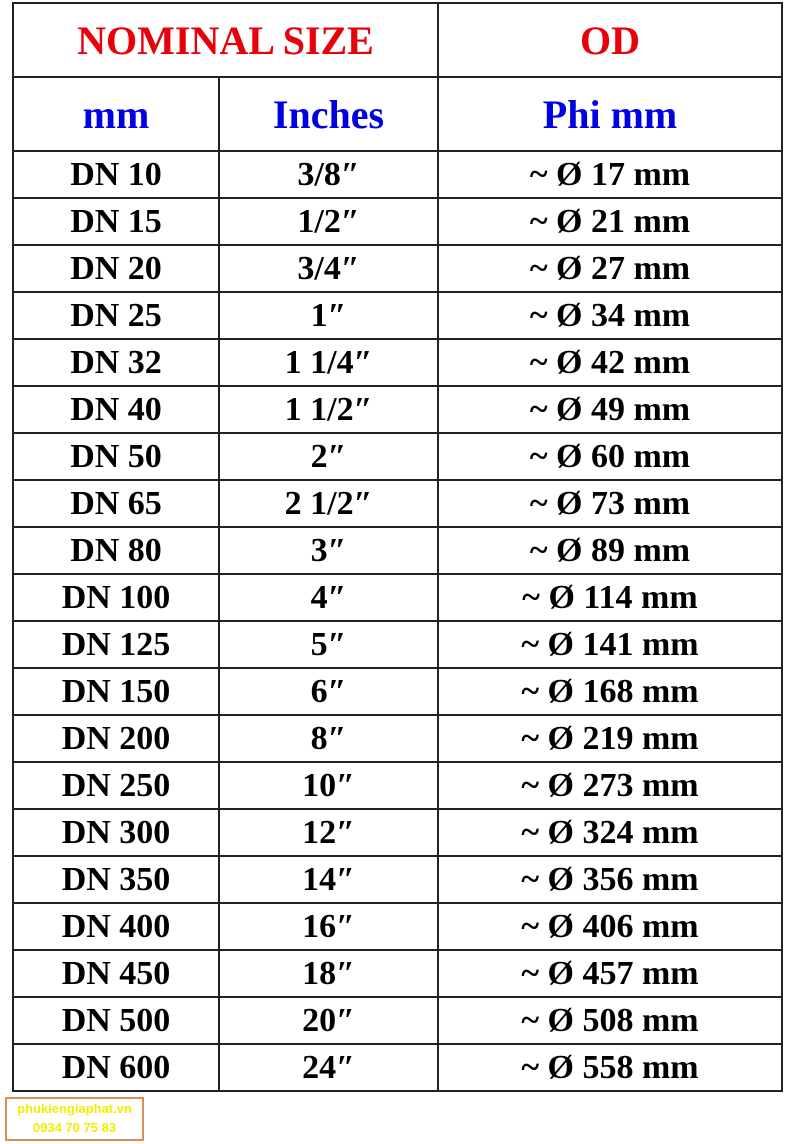  I want to click on inches-cell: 1″, so click(328, 315).